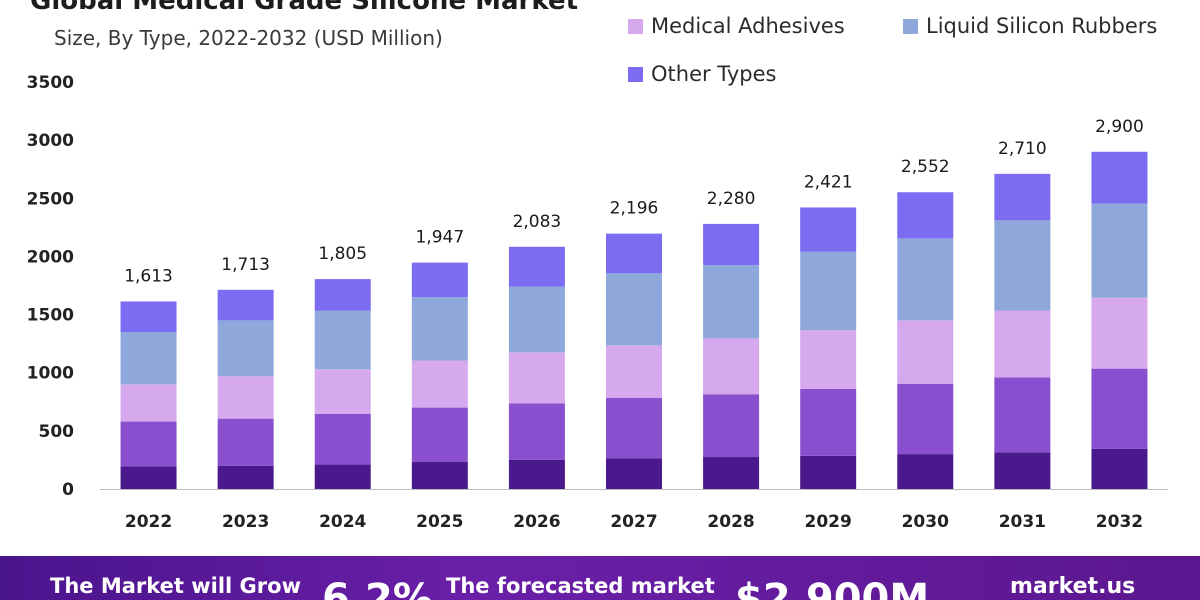  What do you see at coordinates (439, 522) in the screenshot?
I see `x-tick-label: 2025` at bounding box center [439, 522].